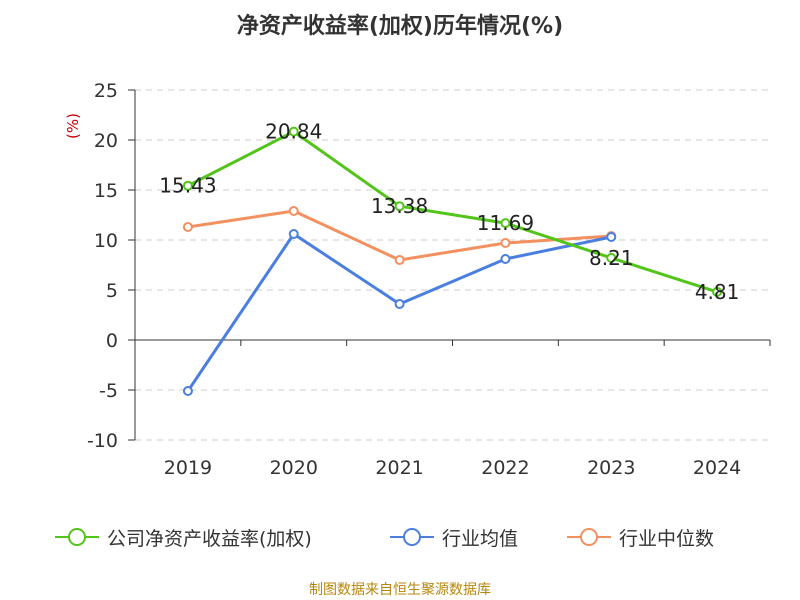 This screenshot has height=600, width=800. What do you see at coordinates (611, 468) in the screenshot?
I see `x-tick-label: 2023` at bounding box center [611, 468].